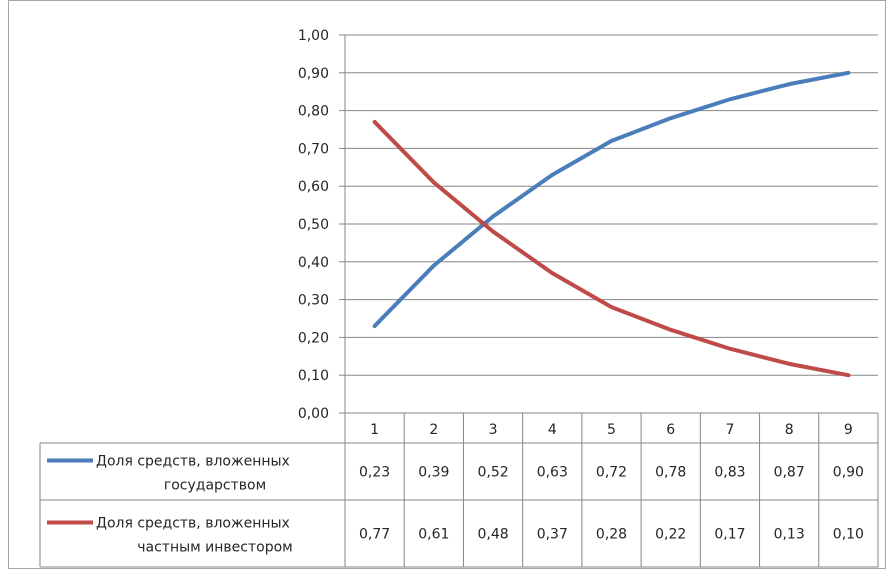 The height and width of the screenshot is (571, 889). I want to click on x-category-label: 8, so click(789, 430).